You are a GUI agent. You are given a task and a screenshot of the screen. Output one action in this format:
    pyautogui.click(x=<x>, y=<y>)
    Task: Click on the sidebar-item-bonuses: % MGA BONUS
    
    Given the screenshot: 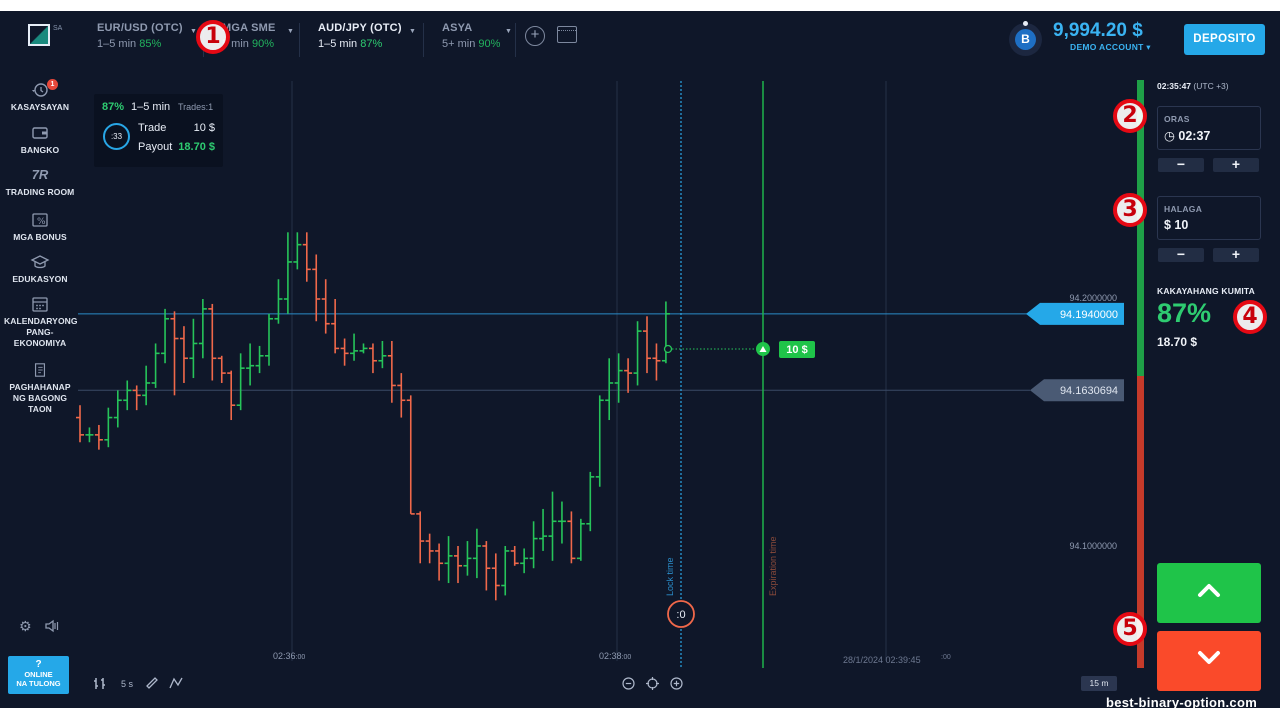 What is the action you would take?
    pyautogui.click(x=40, y=227)
    